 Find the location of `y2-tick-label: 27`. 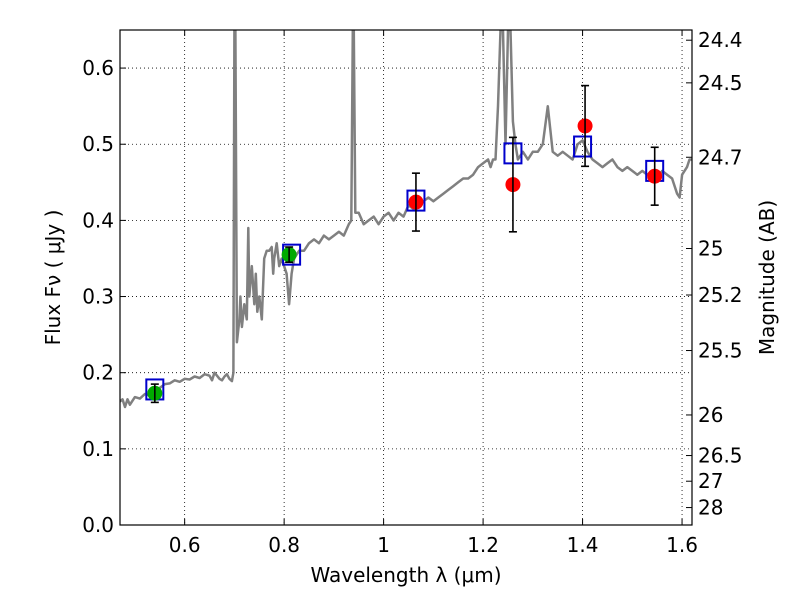

y2-tick-label: 27 is located at coordinates (710, 481).